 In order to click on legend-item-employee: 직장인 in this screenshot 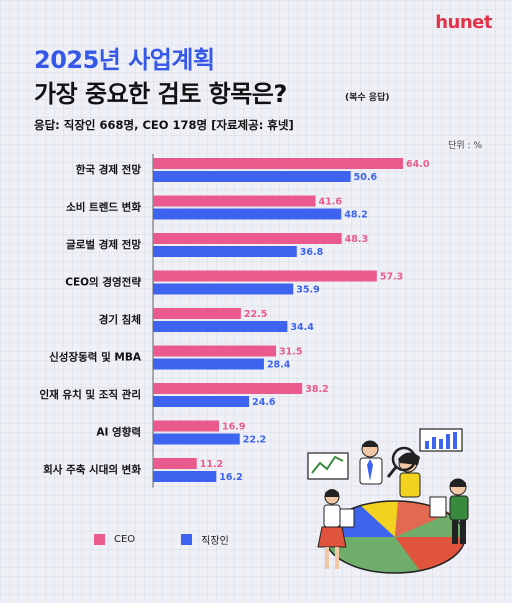, I will do `click(205, 539)`.